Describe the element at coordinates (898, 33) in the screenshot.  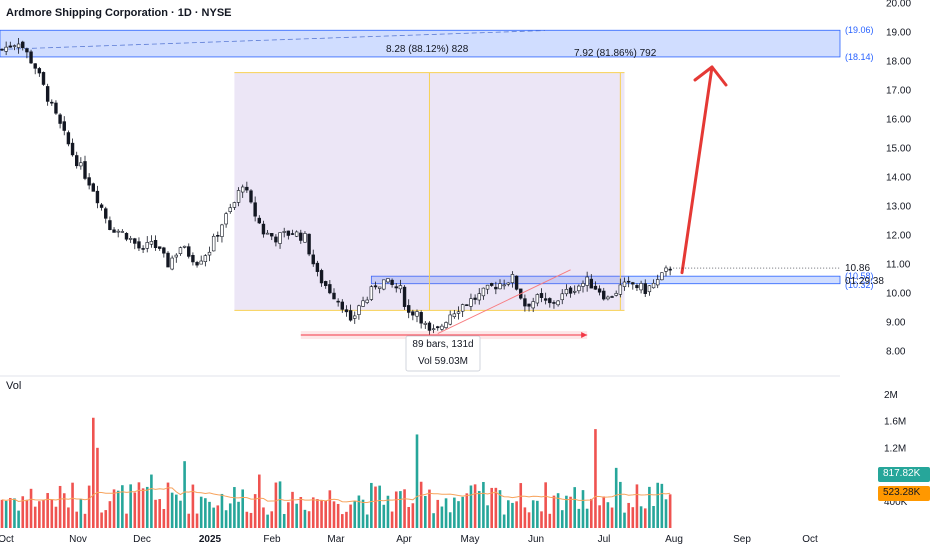
I see `price-axis-tick: 19.00` at that location.